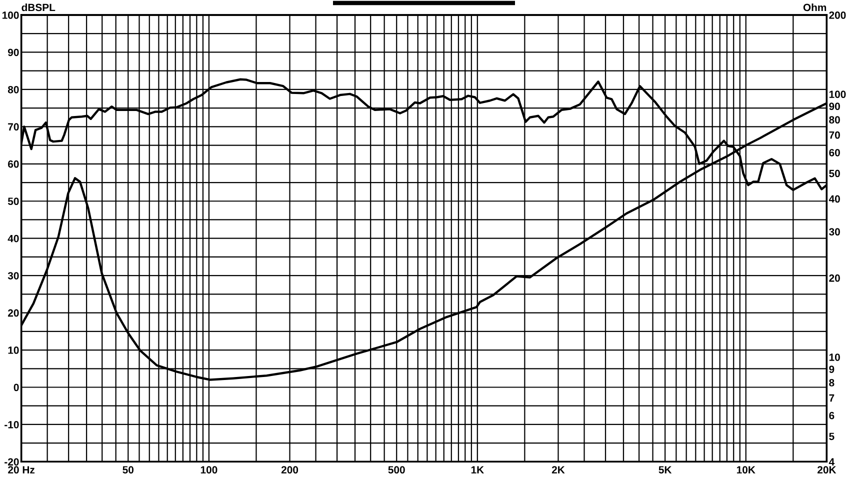 The width and height of the screenshot is (849, 480). I want to click on y-tick-label: 7, so click(831, 398).